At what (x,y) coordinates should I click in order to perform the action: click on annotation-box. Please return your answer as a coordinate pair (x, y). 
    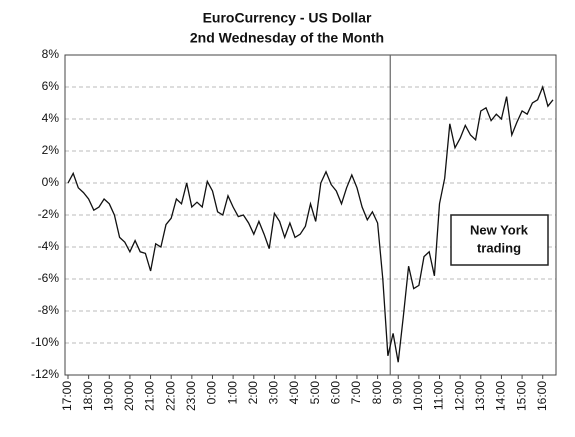
    Looking at the image, I should click on (499, 240).